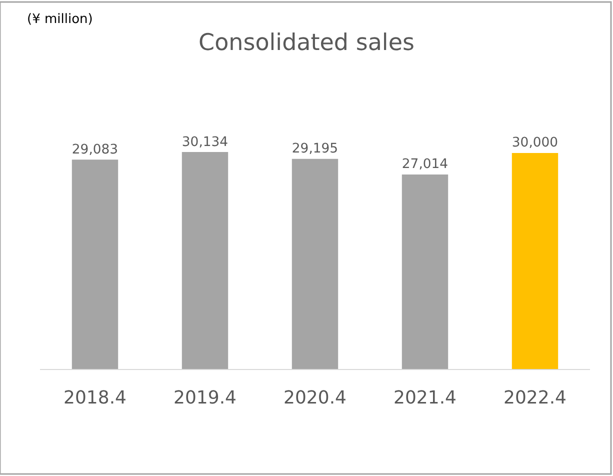  I want to click on data-label: 29,195, so click(315, 149).